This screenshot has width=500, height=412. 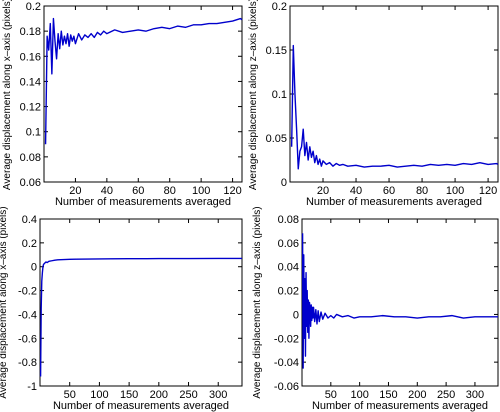 I want to click on y-tick-label: 0.14, so click(x=30, y=82).